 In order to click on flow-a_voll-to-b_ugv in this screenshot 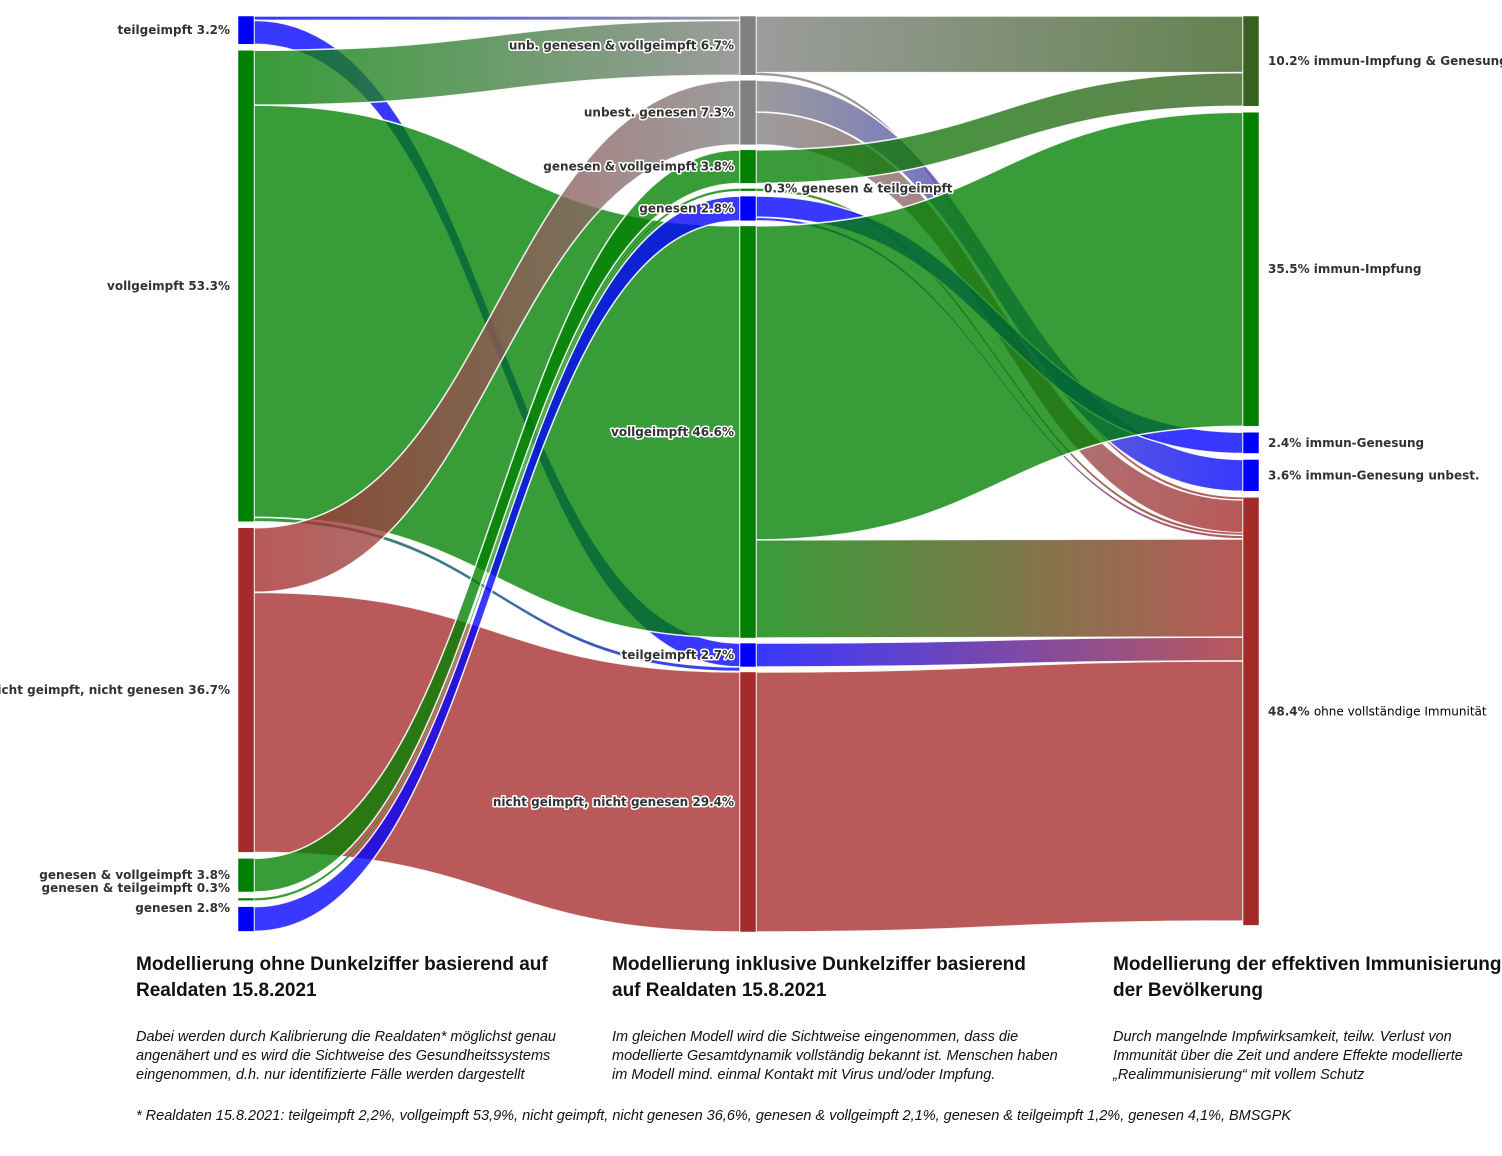, I will do `click(497, 62)`.